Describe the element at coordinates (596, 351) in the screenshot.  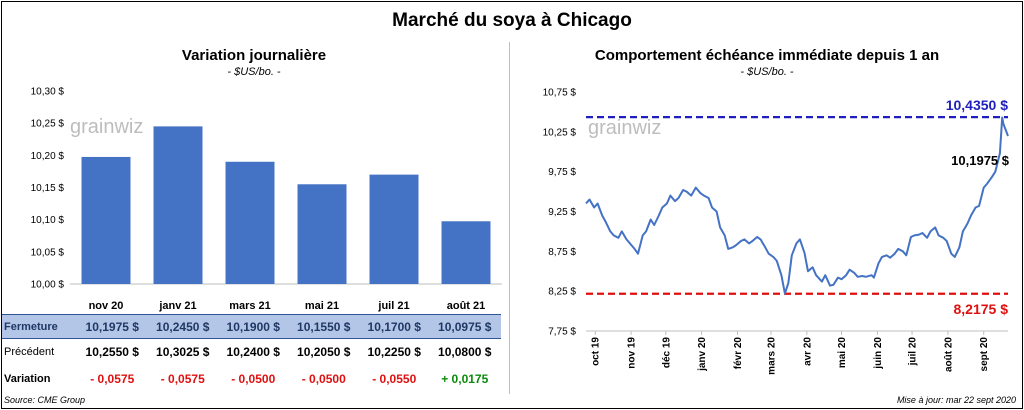
I see `x-tick-label: oct 19` at that location.